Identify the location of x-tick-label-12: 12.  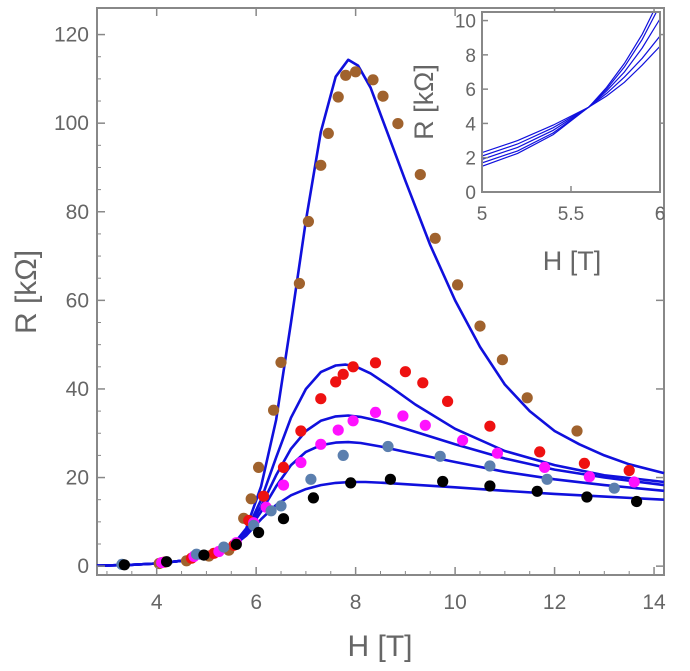
(554, 602).